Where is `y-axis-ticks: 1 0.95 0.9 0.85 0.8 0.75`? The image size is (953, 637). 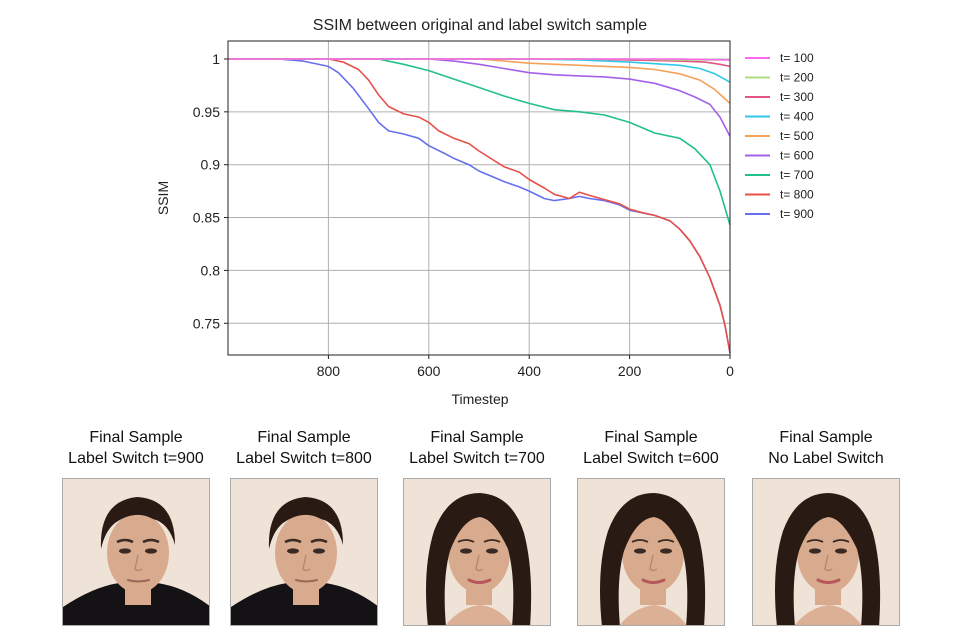 y-axis-ticks: 1 0.95 0.9 0.85 0.8 0.75 is located at coordinates (210, 191).